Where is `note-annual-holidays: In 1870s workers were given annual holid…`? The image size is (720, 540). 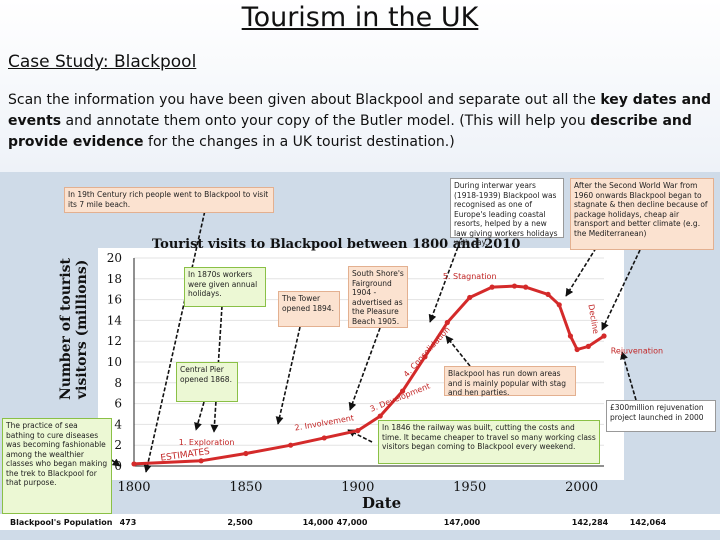 note-annual-holidays: In 1870s workers were given annual holid… is located at coordinates (225, 287).